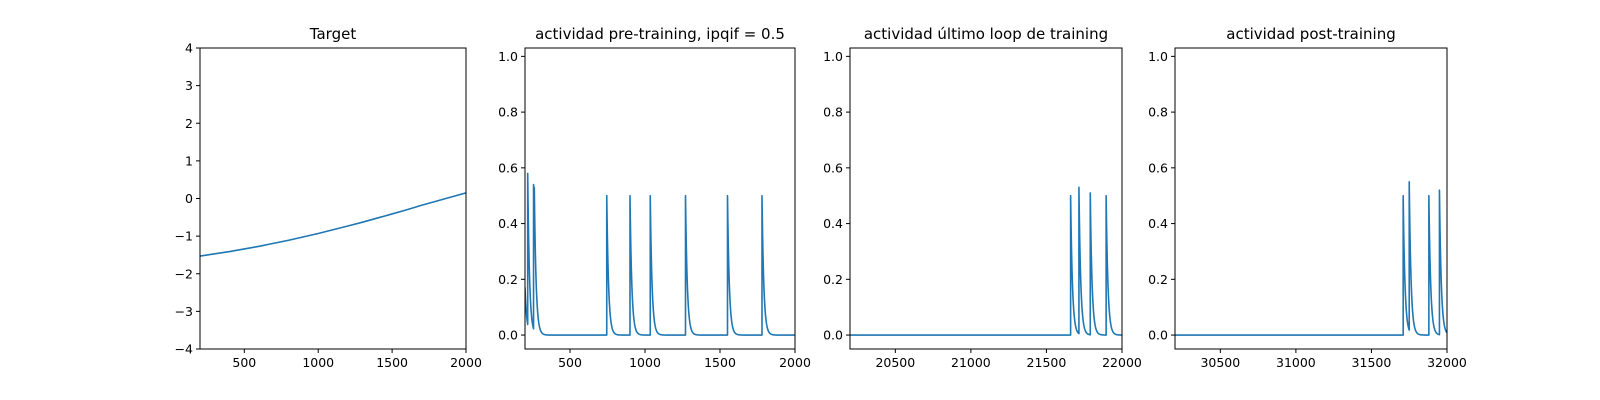 Image resolution: width=1600 pixels, height=400 pixels. What do you see at coordinates (1372, 362) in the screenshot?
I see `x-tick-label: 31500` at bounding box center [1372, 362].